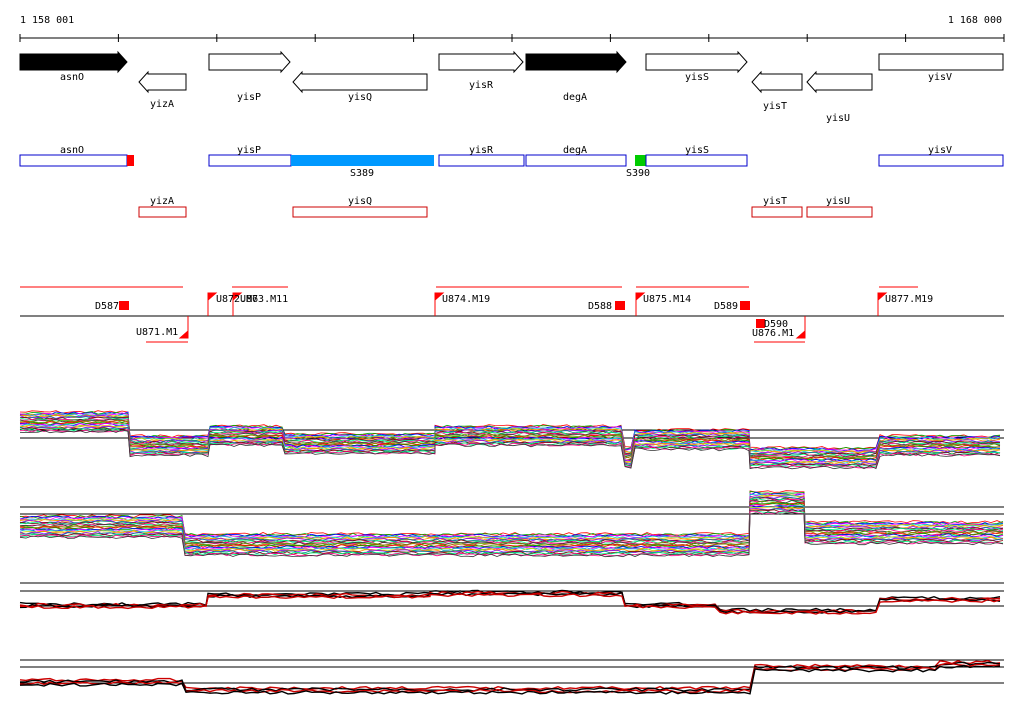 The image size is (1024, 714). Describe the element at coordinates (362, 160) in the screenshot. I see `segment-S389-bar` at that location.